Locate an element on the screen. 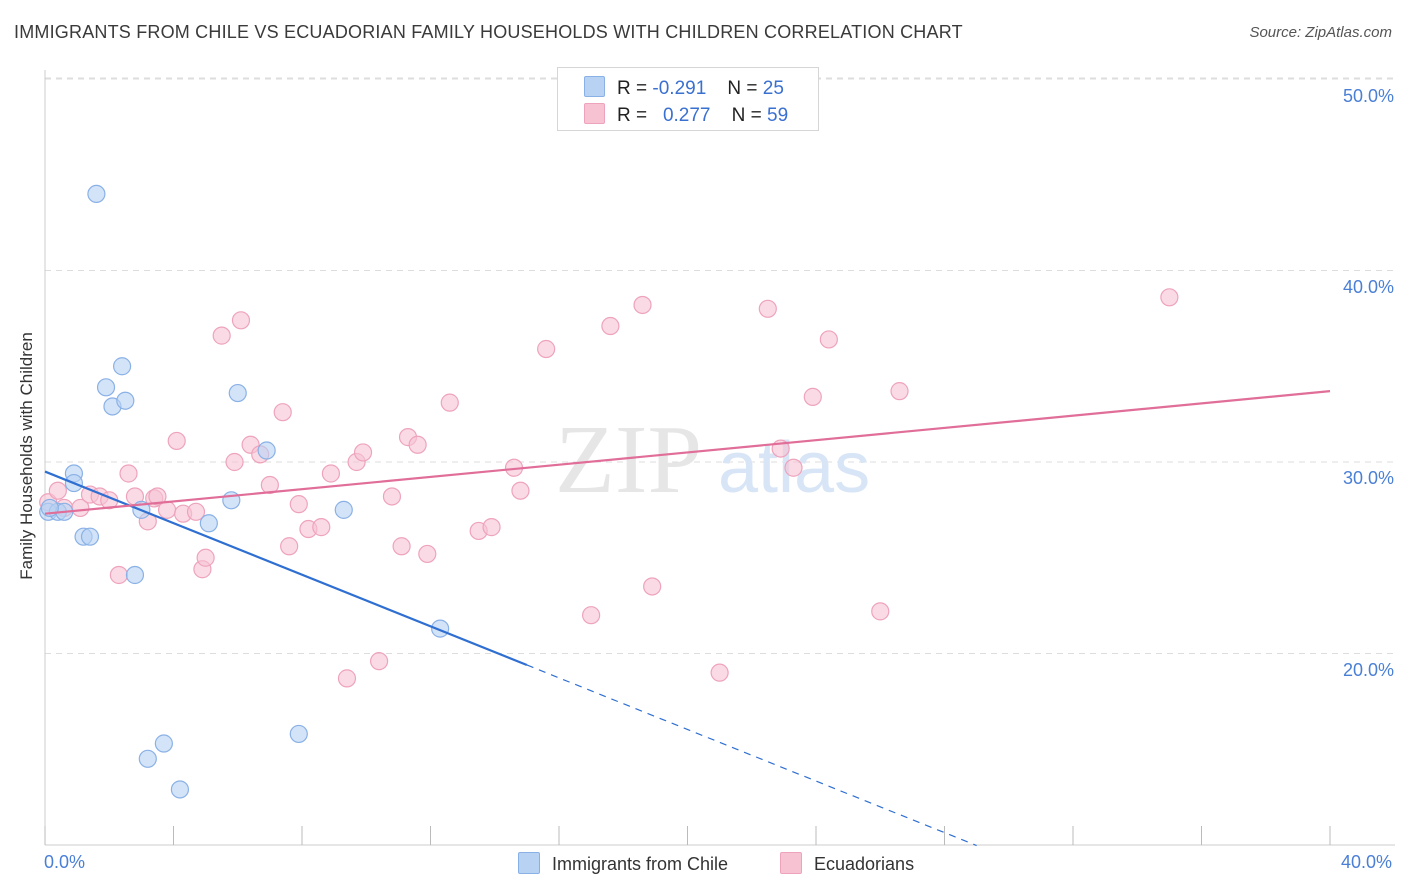 The width and height of the screenshot is (1406, 892). y-tick-label-20: 20.0% is located at coordinates (1368, 670).